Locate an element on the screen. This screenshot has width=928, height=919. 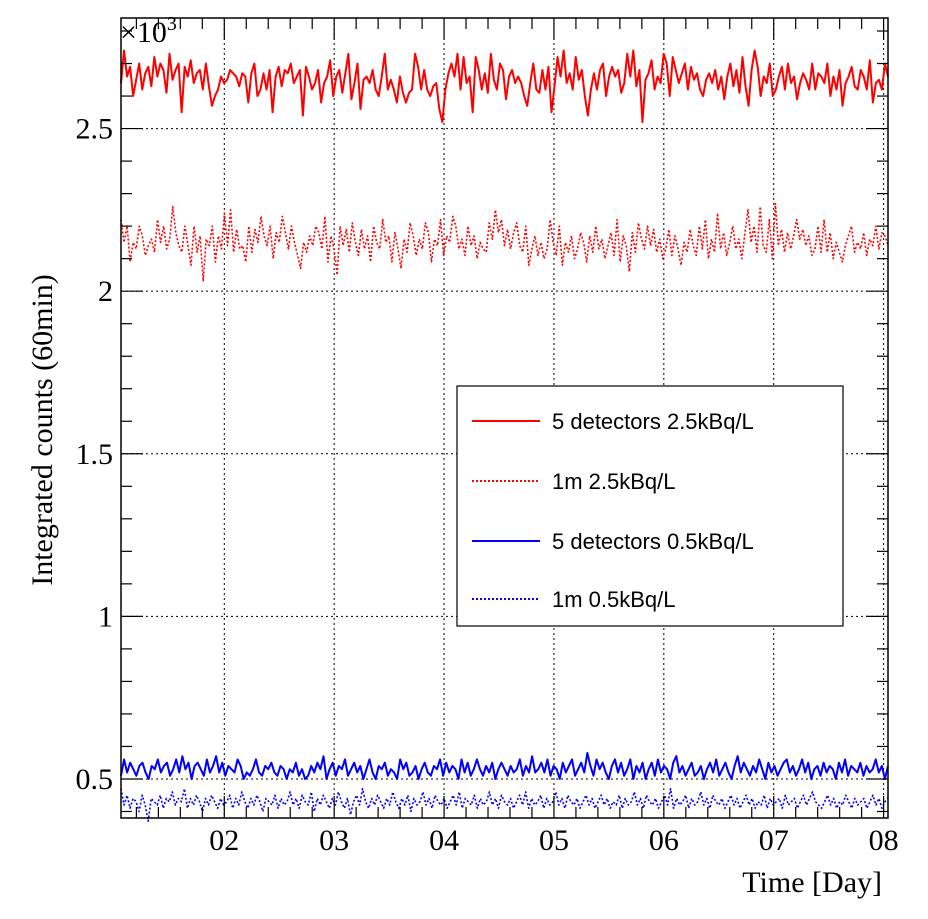
x-tick-label-5: 07 is located at coordinates (774, 840).